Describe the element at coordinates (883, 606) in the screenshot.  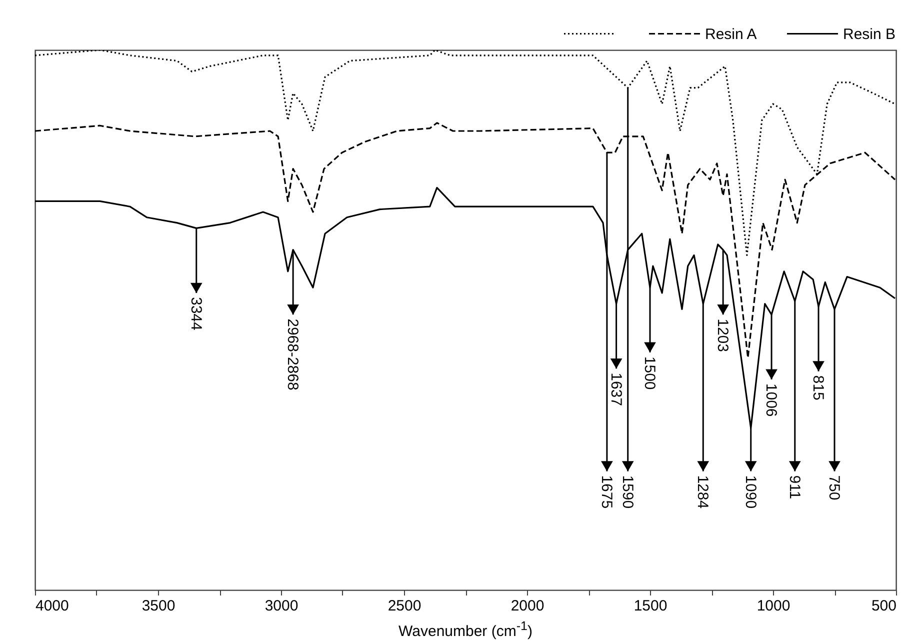
I see `x-tick-label: 500` at that location.